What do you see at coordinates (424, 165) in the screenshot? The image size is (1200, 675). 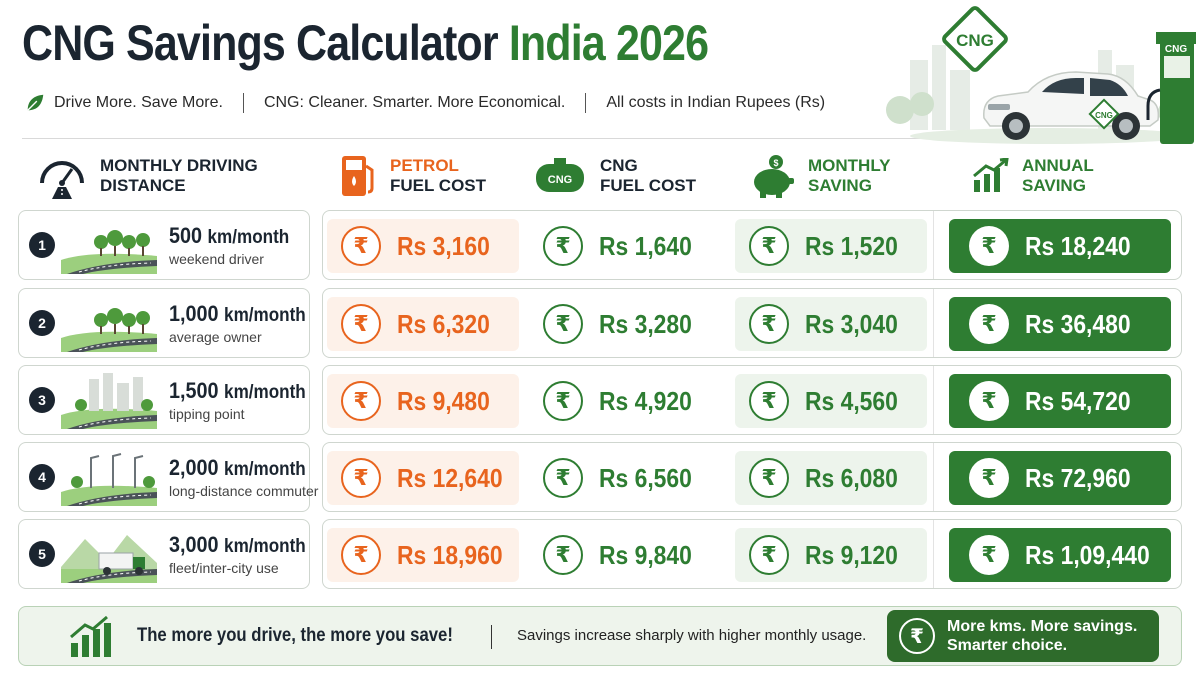 I see `column-header-petrol-line1: PETROL` at bounding box center [424, 165].